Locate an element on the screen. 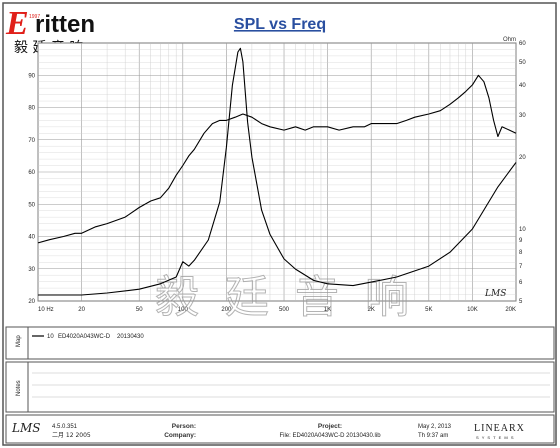 This screenshot has height=448, width=560. y-left-tick-label: 40 is located at coordinates (31, 238).